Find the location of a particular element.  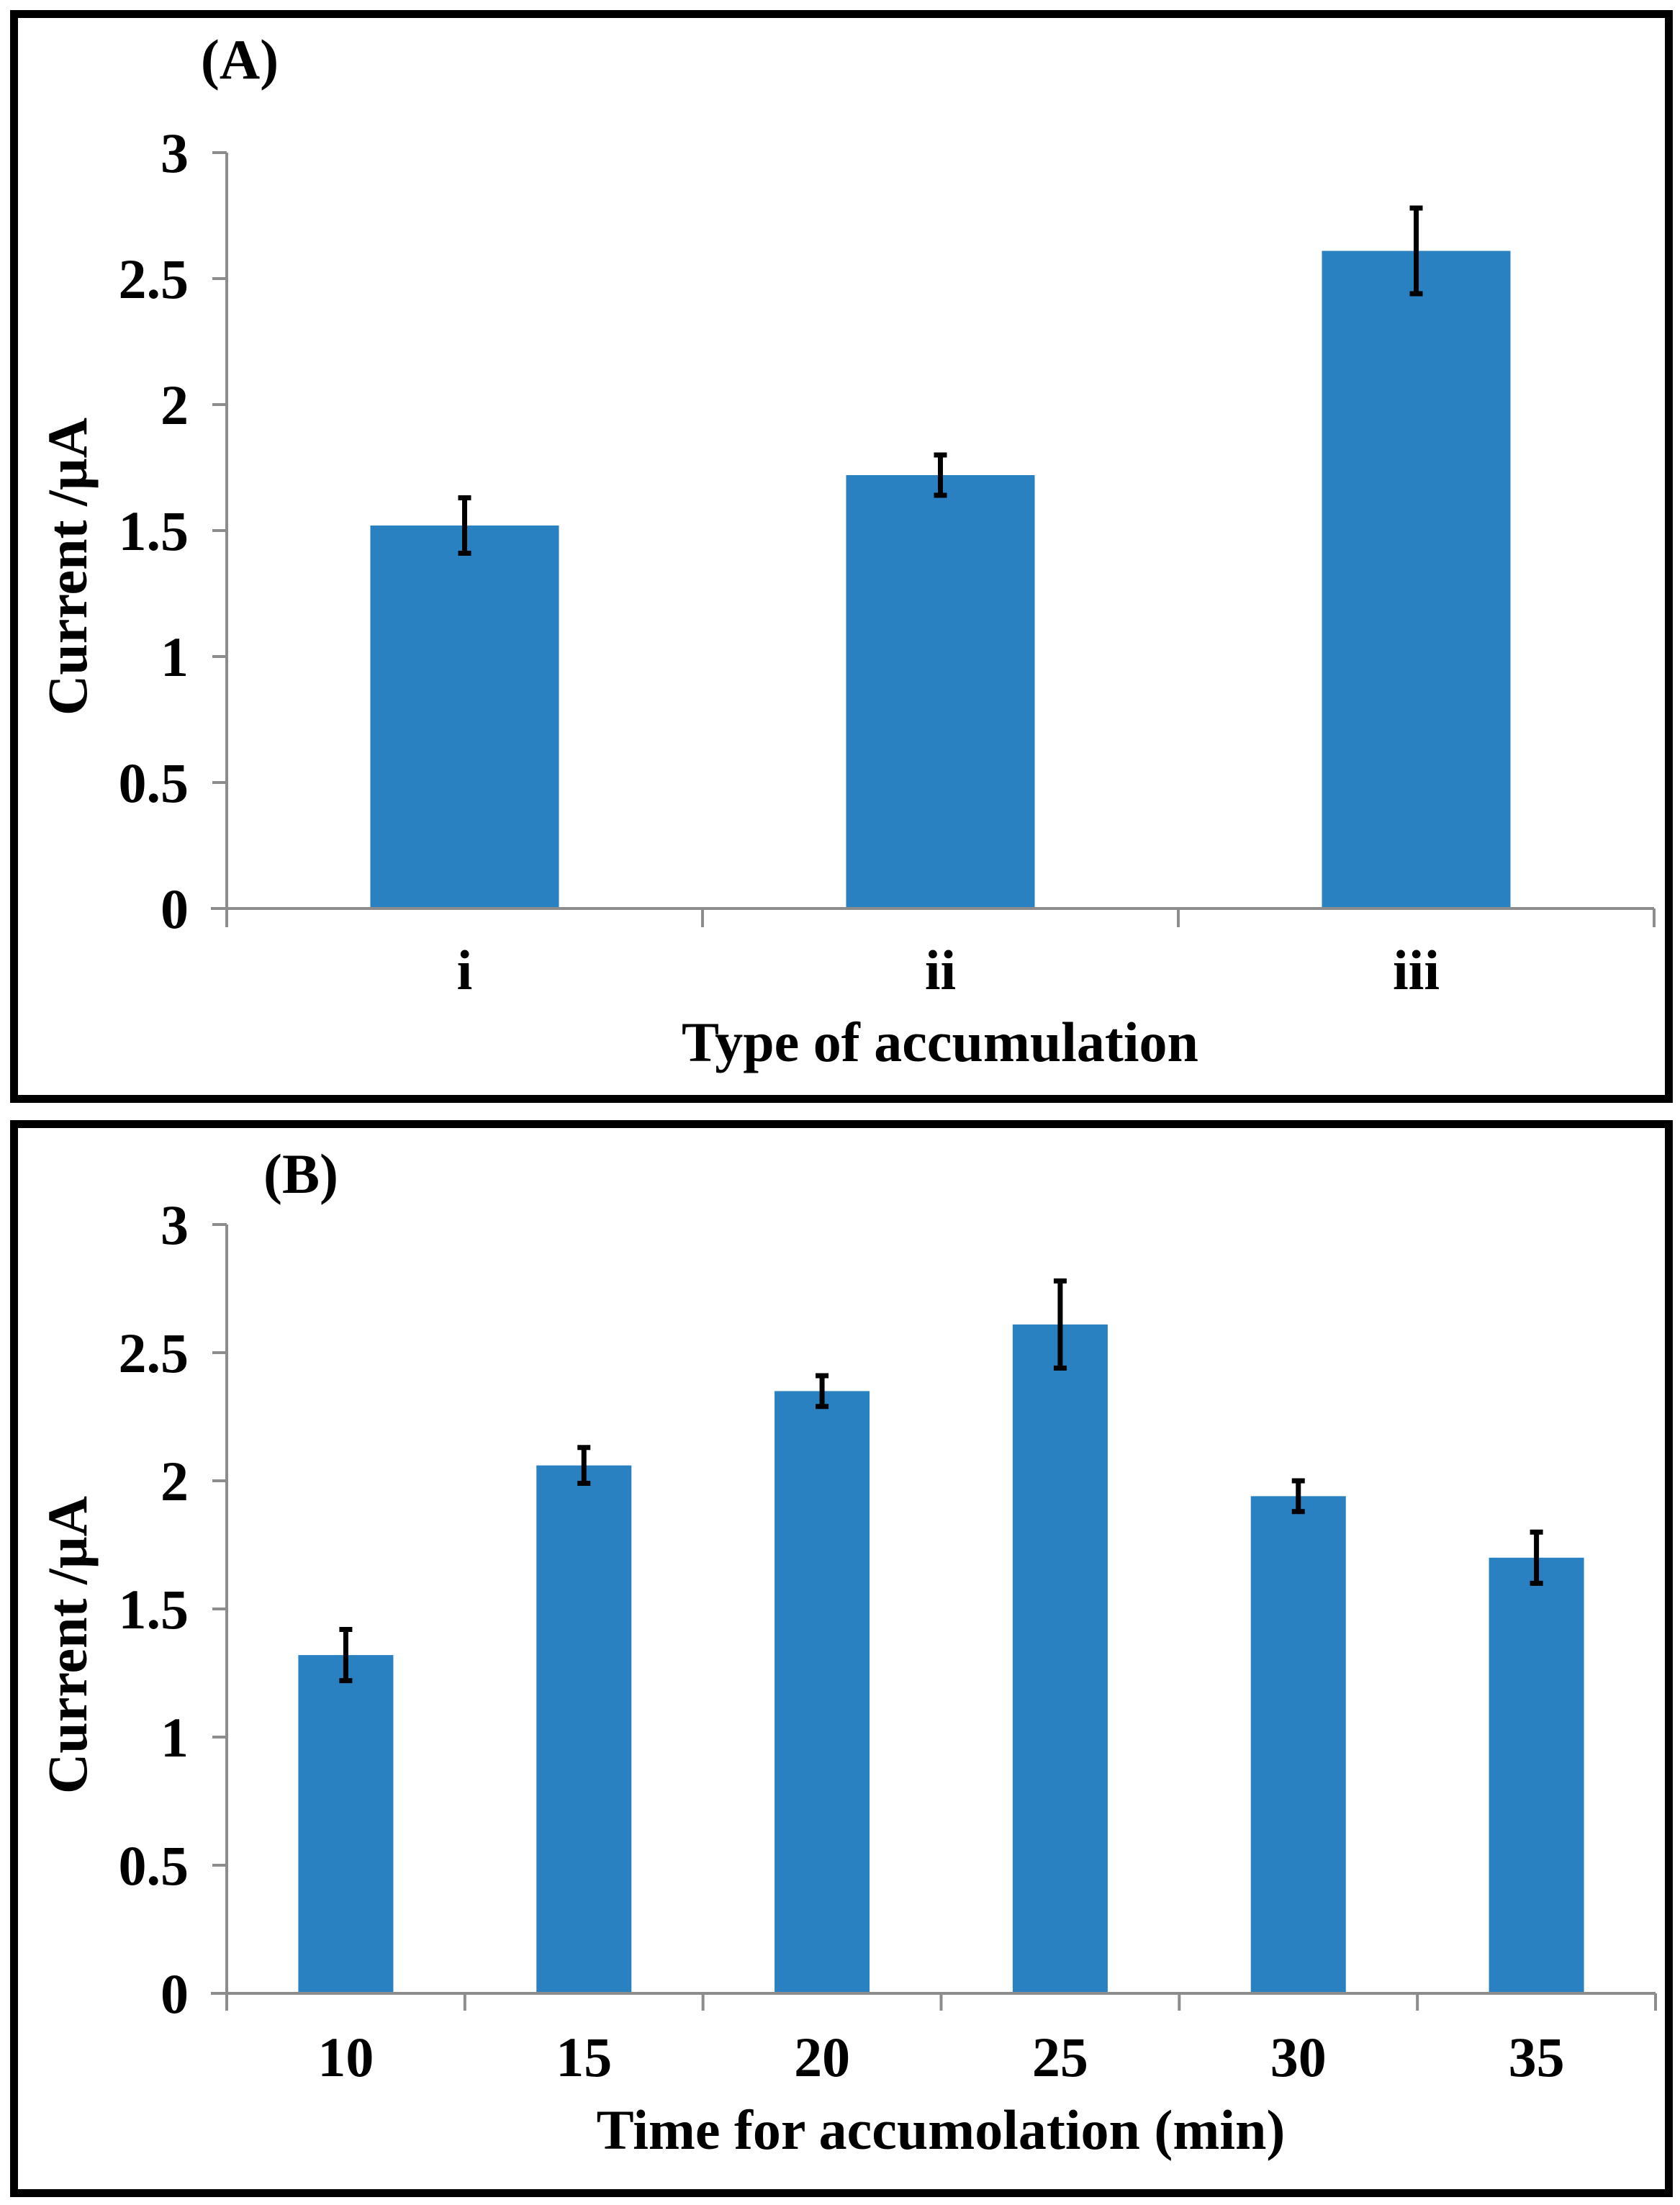

x-category-label: 20 is located at coordinates (822, 2057).